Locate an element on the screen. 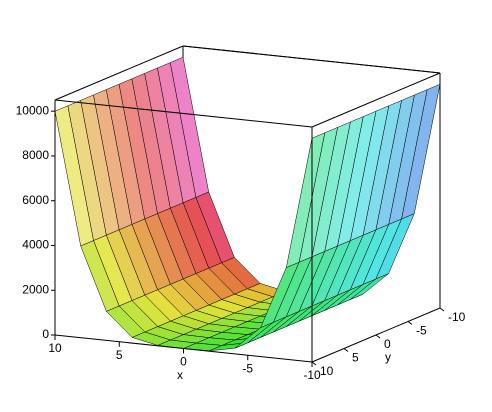 Image resolution: width=492 pixels, height=412 pixels. y-tick-label: 5 is located at coordinates (355, 358).